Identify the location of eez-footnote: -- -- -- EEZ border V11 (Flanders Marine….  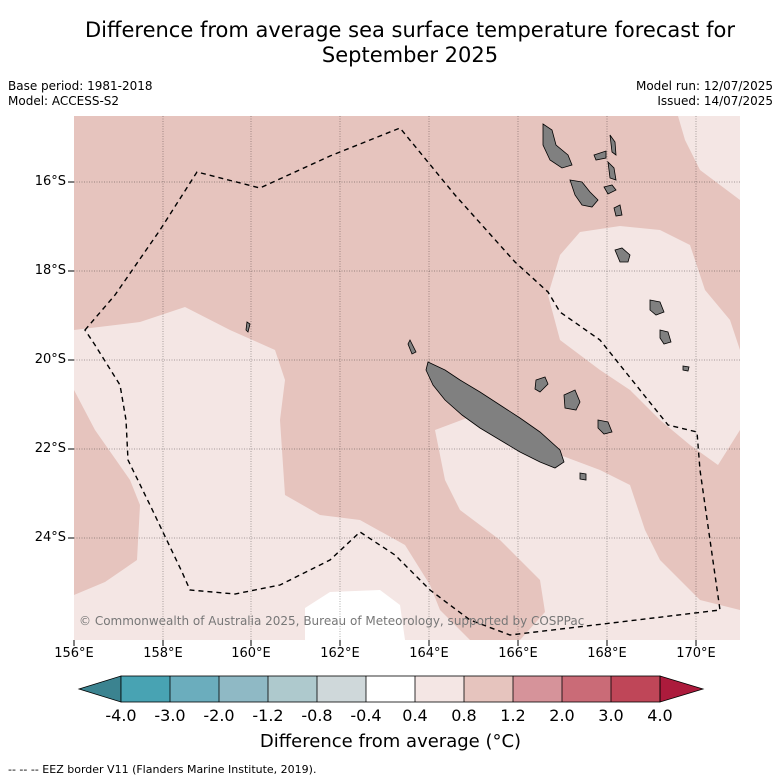
(162, 769).